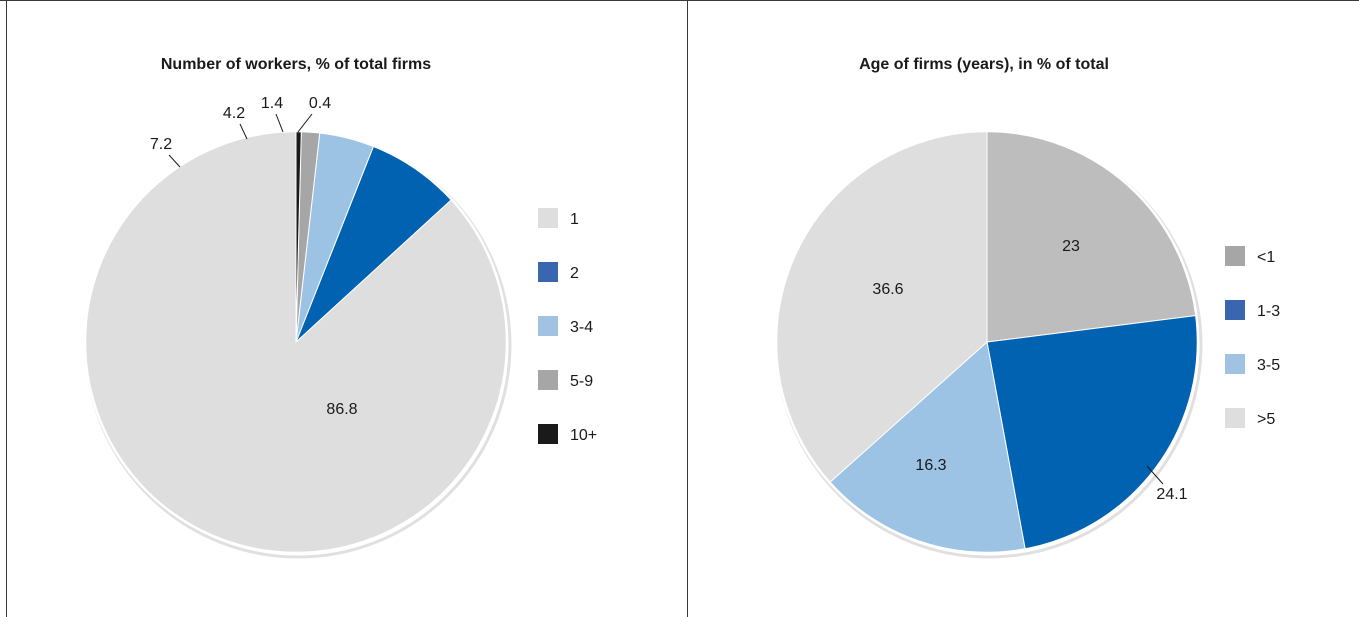 The image size is (1359, 617). Describe the element at coordinates (581, 327) in the screenshot. I see `worker-count-legend-label-3-4: 3-4` at that location.